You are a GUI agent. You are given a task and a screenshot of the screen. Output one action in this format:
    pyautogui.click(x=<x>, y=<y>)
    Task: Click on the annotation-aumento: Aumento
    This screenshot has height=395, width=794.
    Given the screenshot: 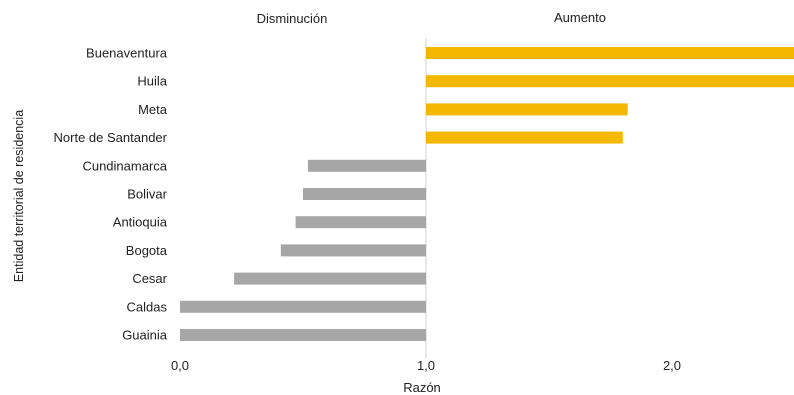 What is the action you would take?
    pyautogui.click(x=580, y=17)
    